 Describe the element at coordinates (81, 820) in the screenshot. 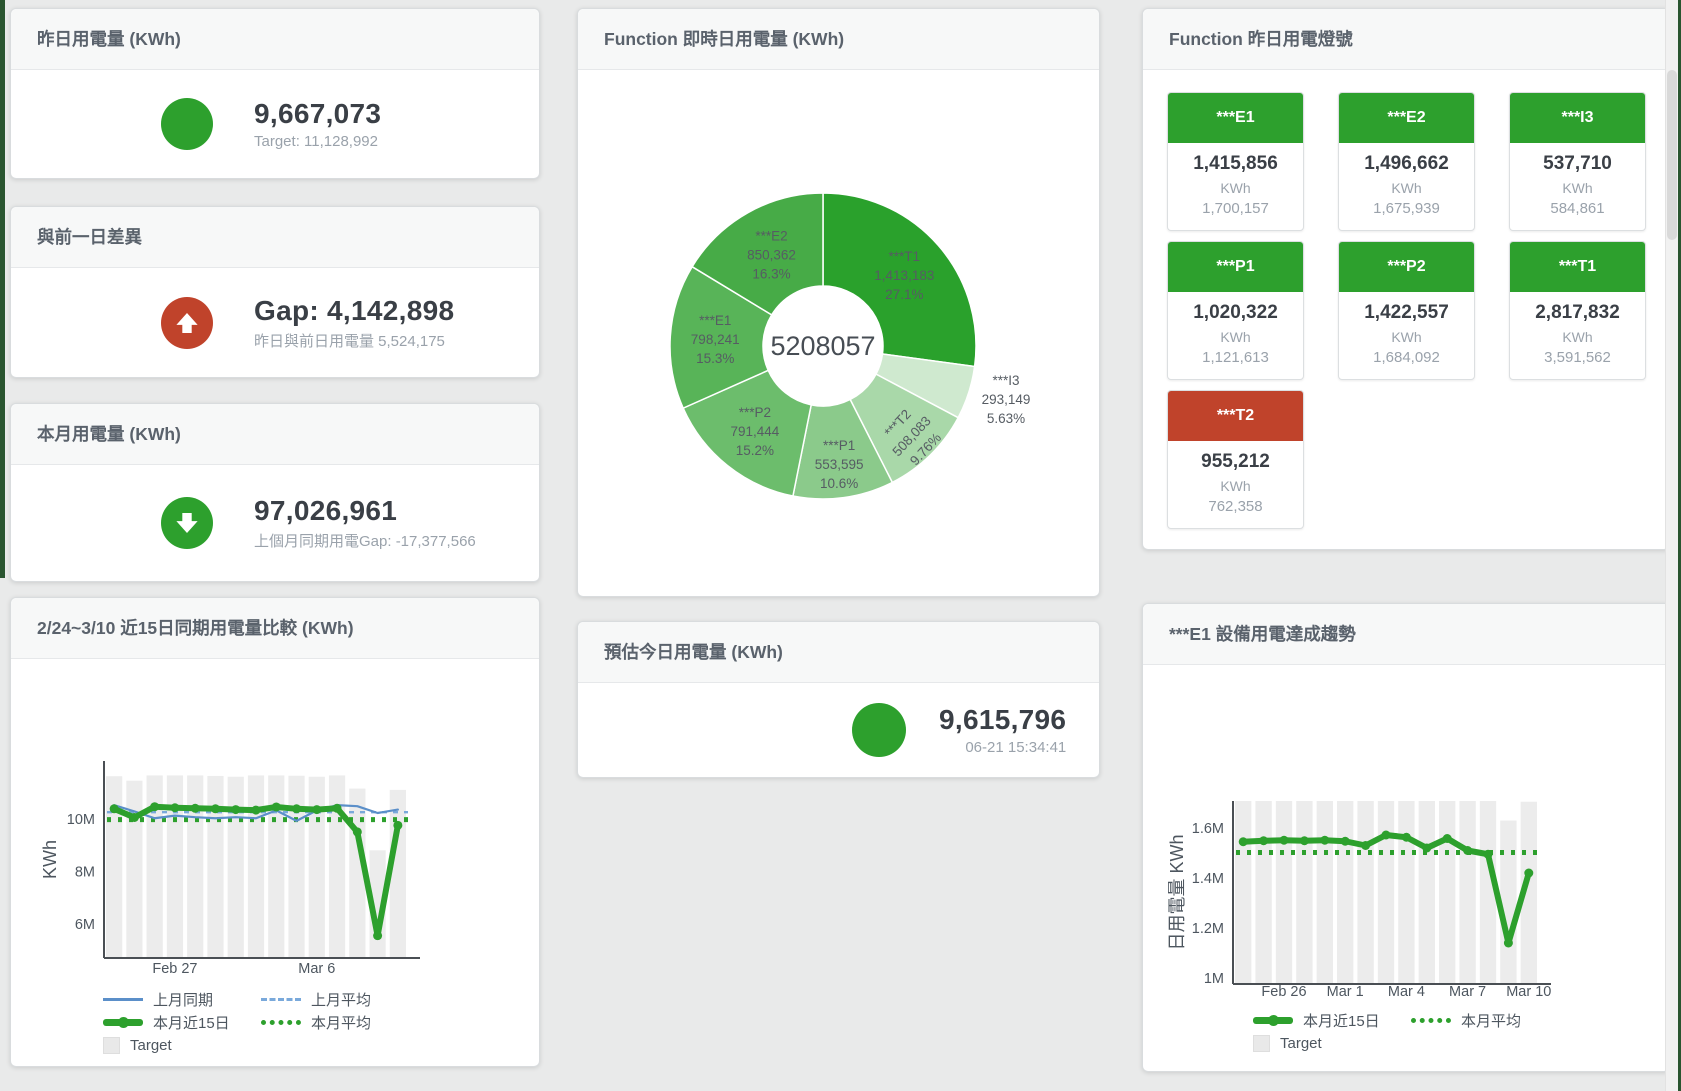

I see `svg-text: 10M` at that location.